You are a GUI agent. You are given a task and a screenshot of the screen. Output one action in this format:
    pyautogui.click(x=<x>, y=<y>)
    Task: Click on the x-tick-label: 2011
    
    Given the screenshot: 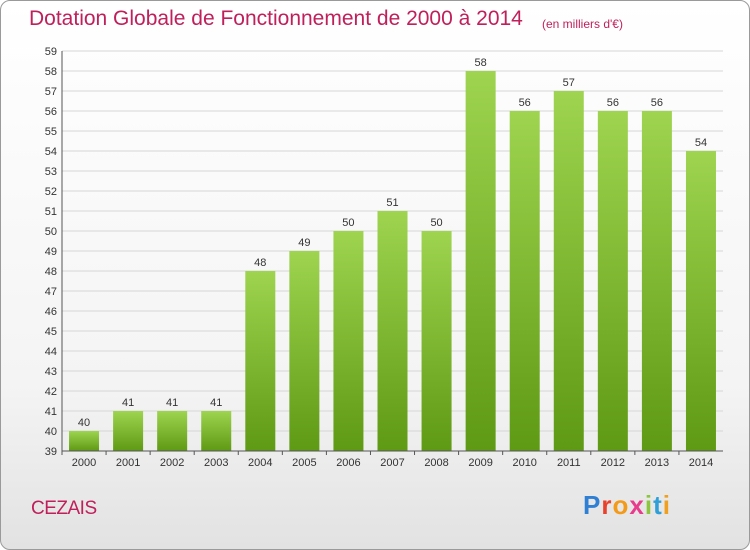 What is the action you would take?
    pyautogui.click(x=569, y=463)
    